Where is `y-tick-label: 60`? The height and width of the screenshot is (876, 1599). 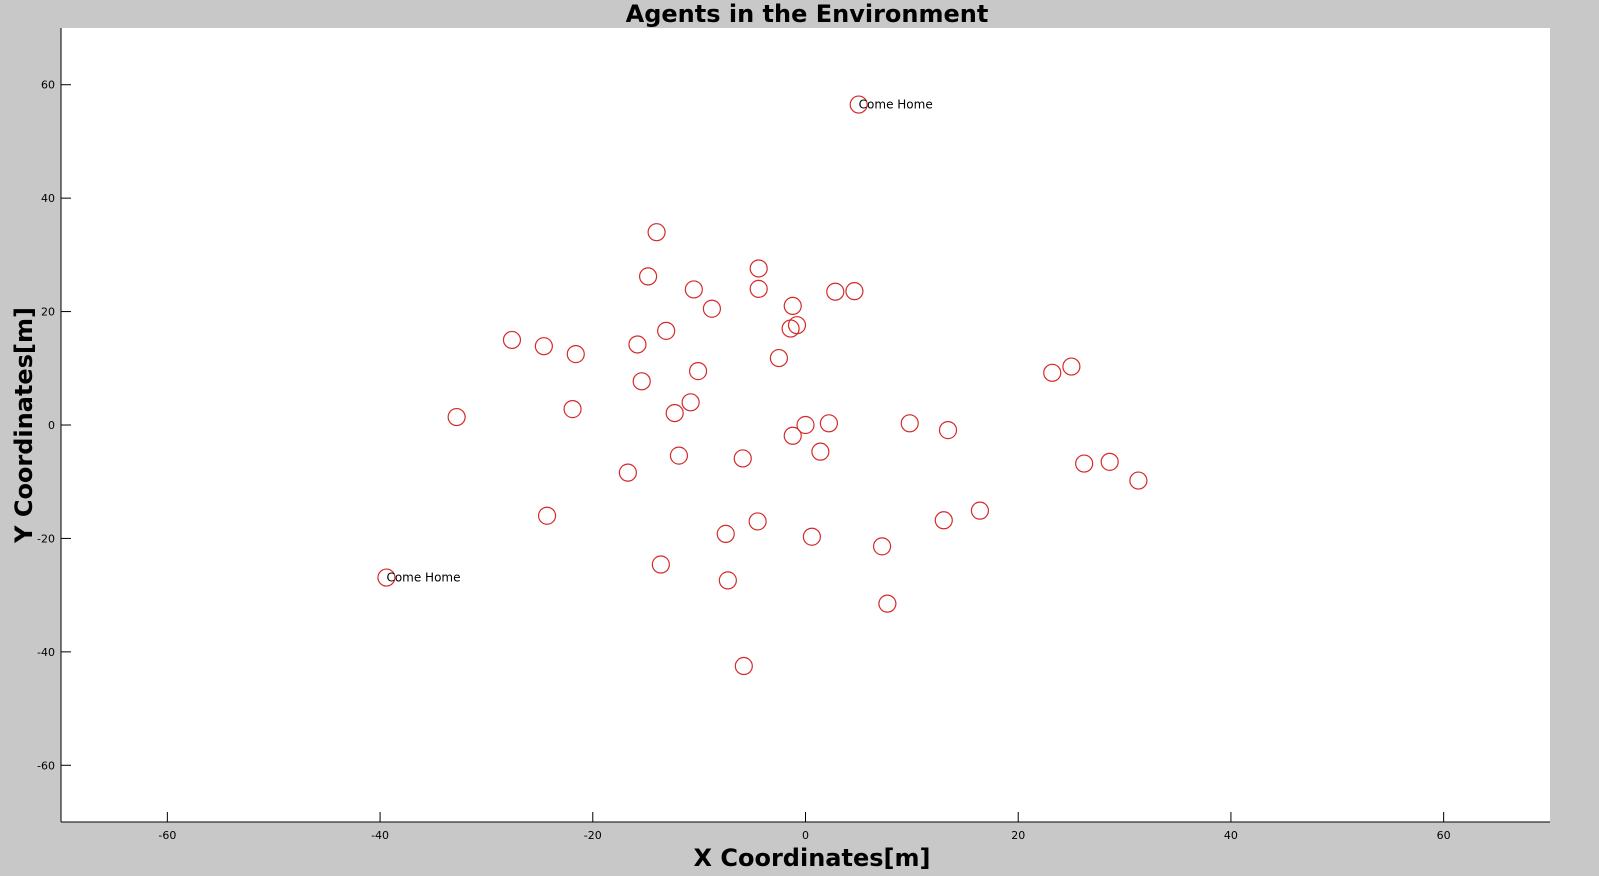 y-tick-label: 60 is located at coordinates (48, 85).